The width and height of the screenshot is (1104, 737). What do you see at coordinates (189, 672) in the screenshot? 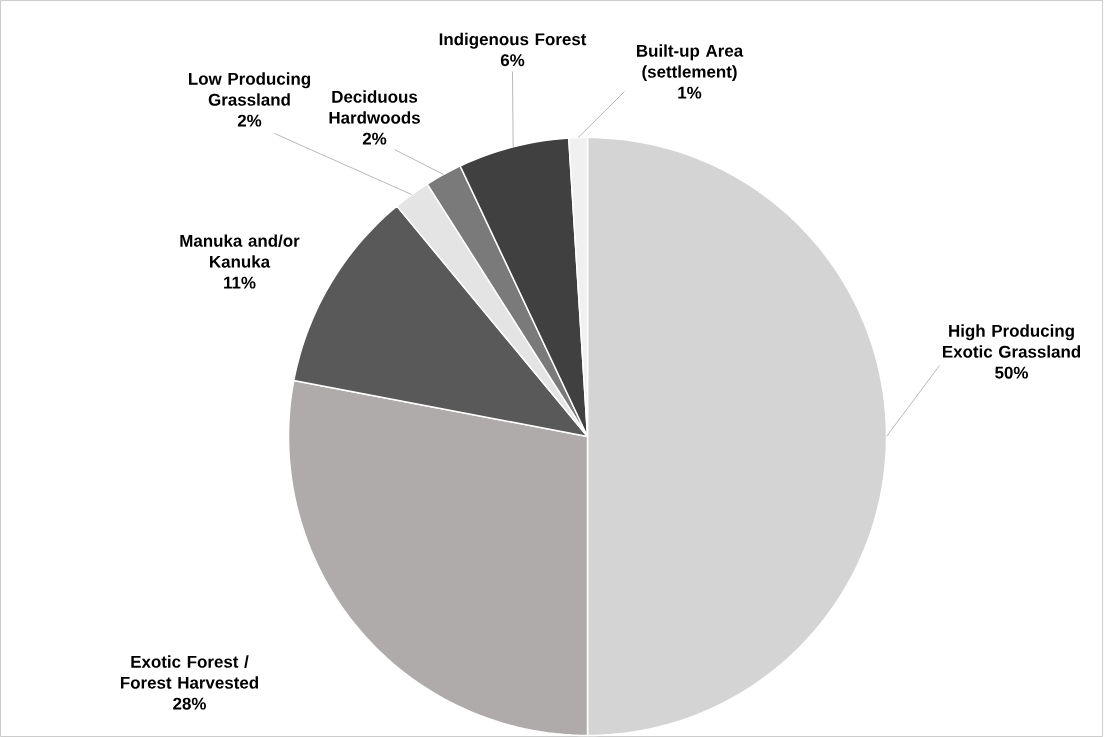
I see `slice-label: Exotic Forest / Forest Harvested` at bounding box center [189, 672].